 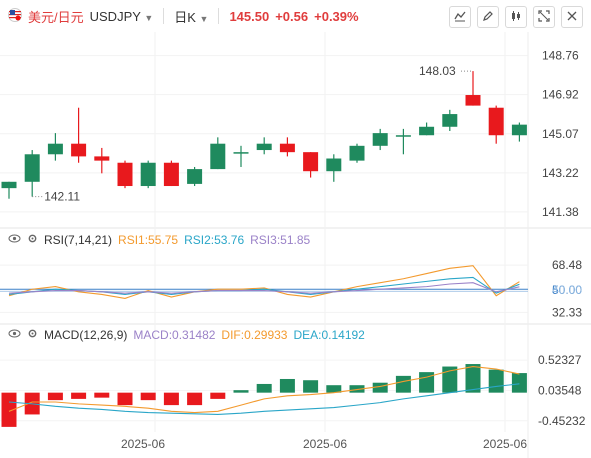 I want to click on price-tick-label: 141.38, so click(x=560, y=212).